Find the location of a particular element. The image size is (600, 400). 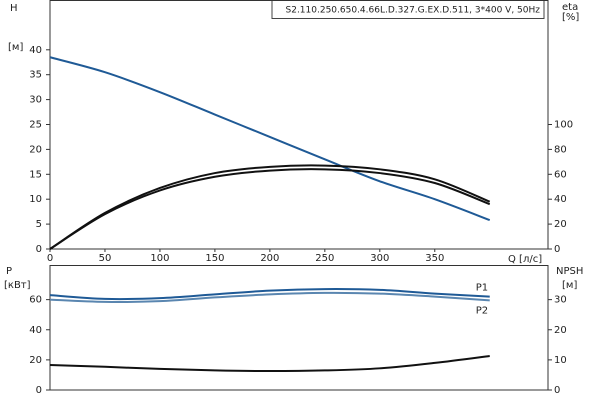

x-tick-label: 0 is located at coordinates (50, 258).